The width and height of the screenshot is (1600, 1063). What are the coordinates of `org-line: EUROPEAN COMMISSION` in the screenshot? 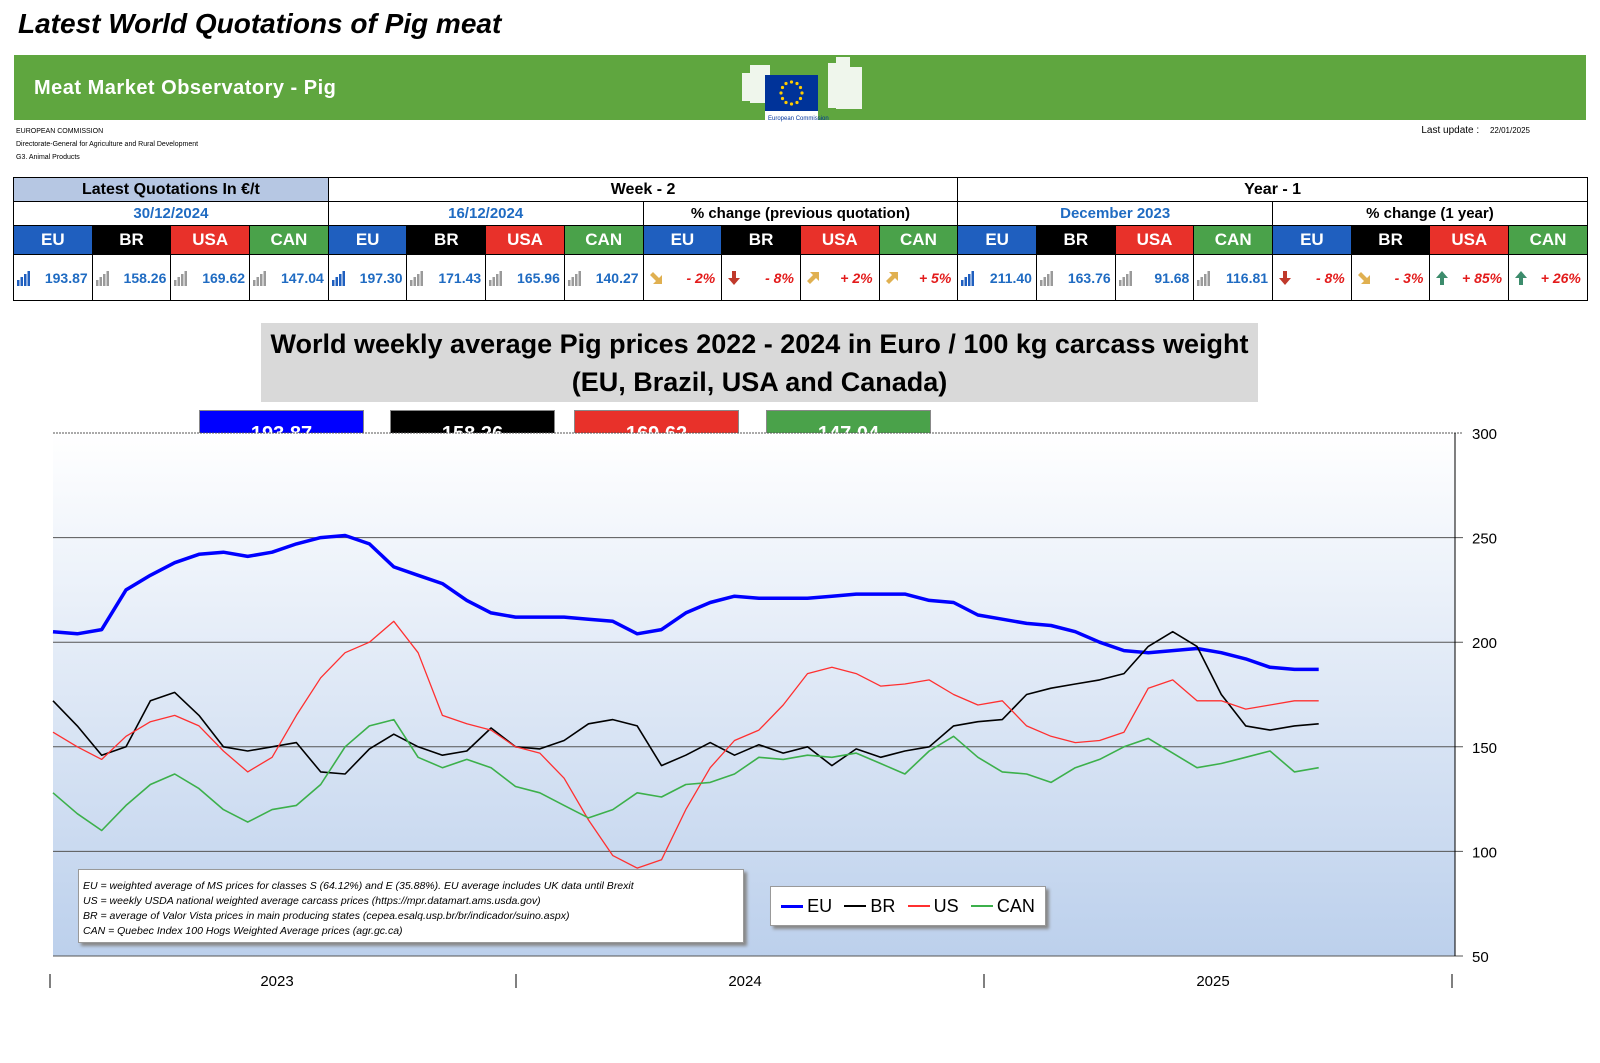 It's located at (60, 131).